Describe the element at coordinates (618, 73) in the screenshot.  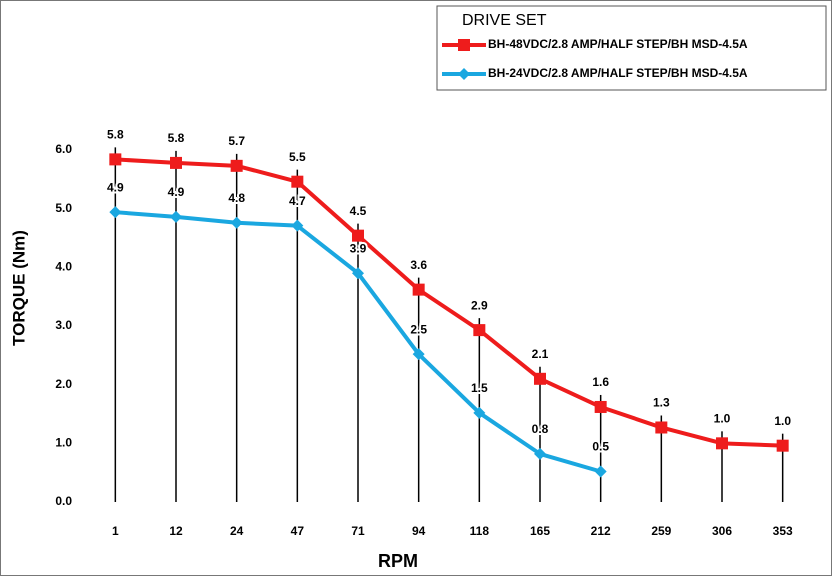
I see `legend-label: BH-24VDC/2.8 AMP/HALF STEP/BH MSD-4.5A` at that location.